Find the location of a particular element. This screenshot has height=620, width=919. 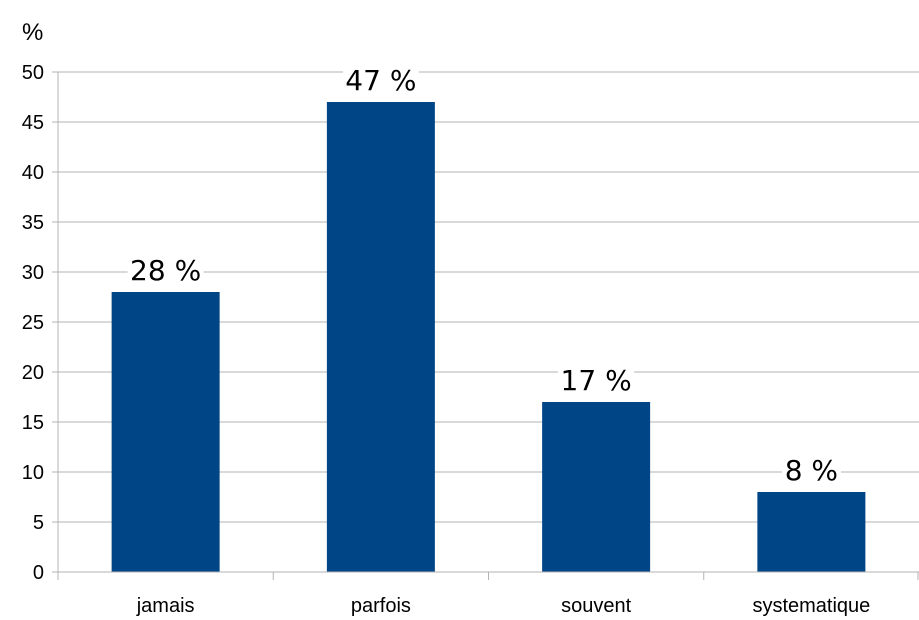

x-category-label: parfois is located at coordinates (381, 606).